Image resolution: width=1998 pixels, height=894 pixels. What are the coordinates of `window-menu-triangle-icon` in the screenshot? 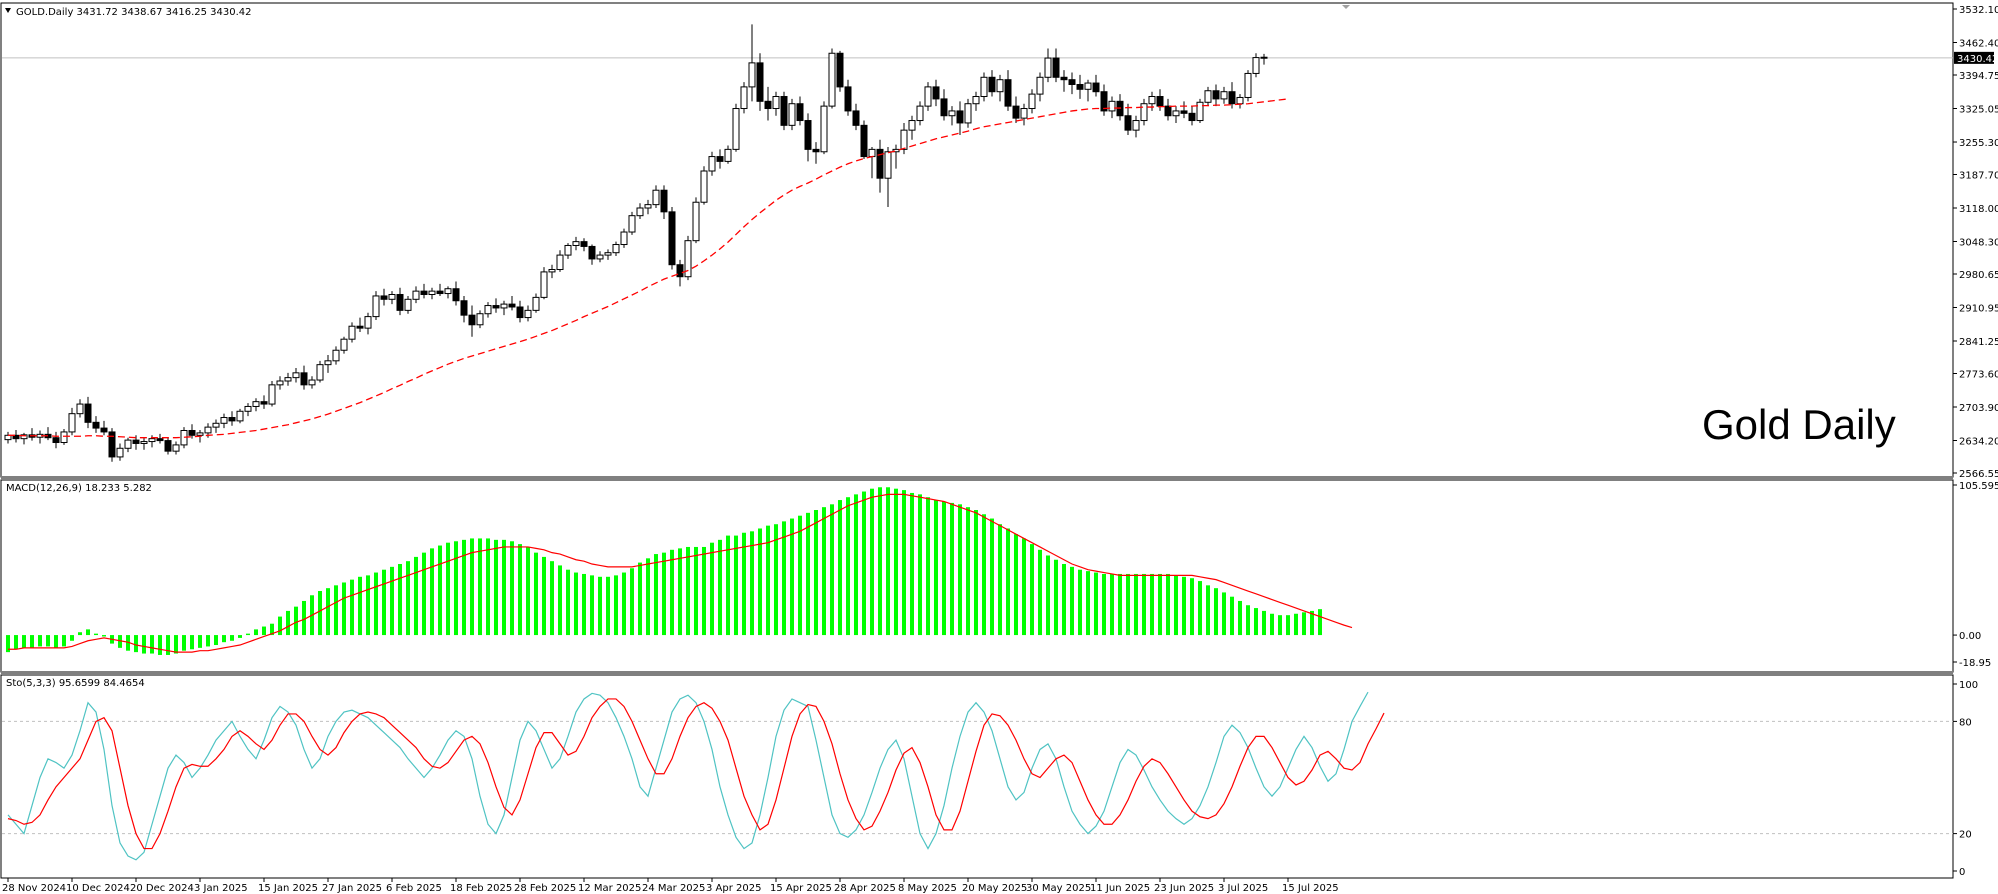 It's located at (8, 10).